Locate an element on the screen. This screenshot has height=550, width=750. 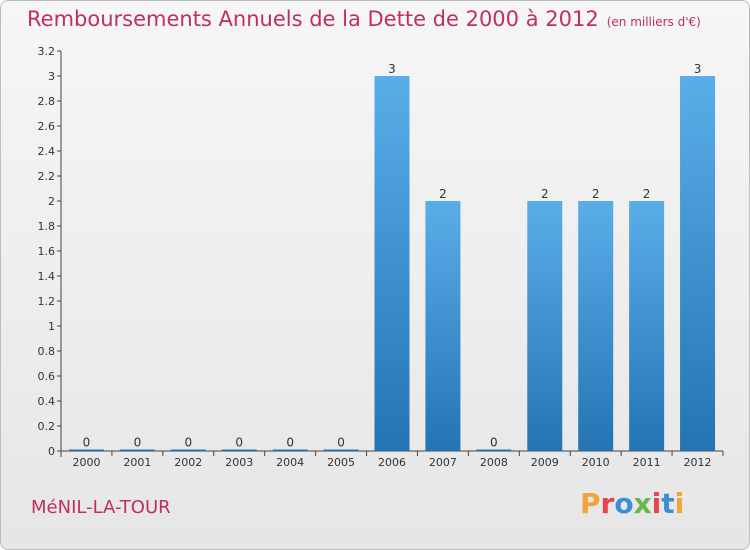
y-tick-label: 0.4 is located at coordinates (47, 401).